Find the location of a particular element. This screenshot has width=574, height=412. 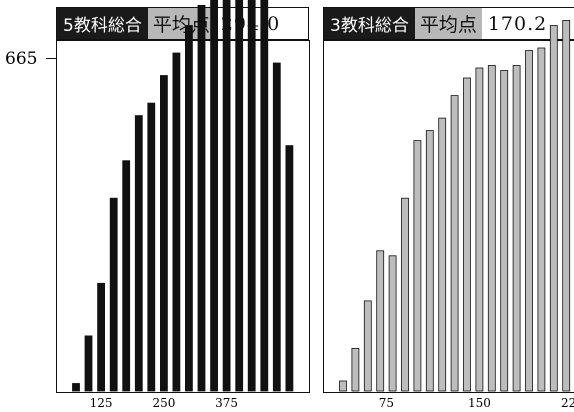

x-tick-label: 125 is located at coordinates (101, 403).